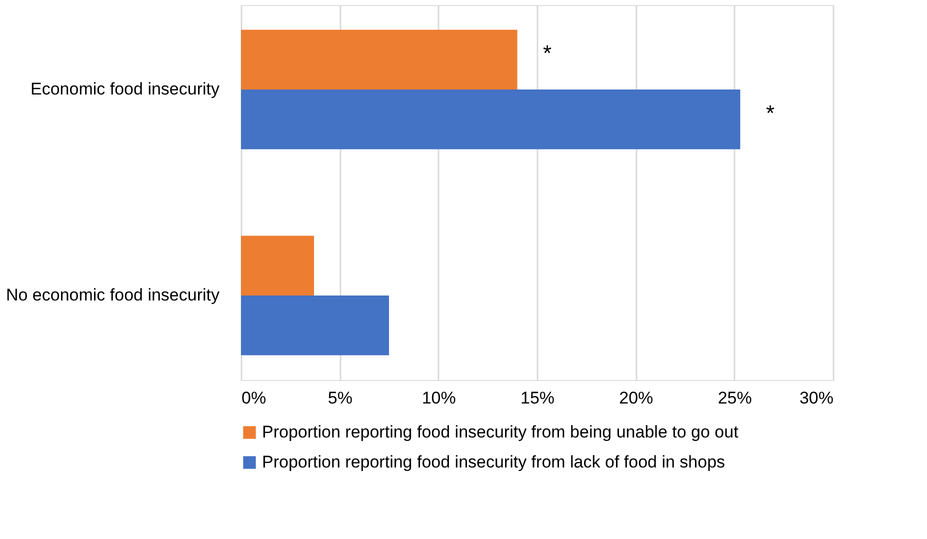 This screenshot has width=927, height=539. I want to click on x-tick-label: 30%, so click(816, 398).